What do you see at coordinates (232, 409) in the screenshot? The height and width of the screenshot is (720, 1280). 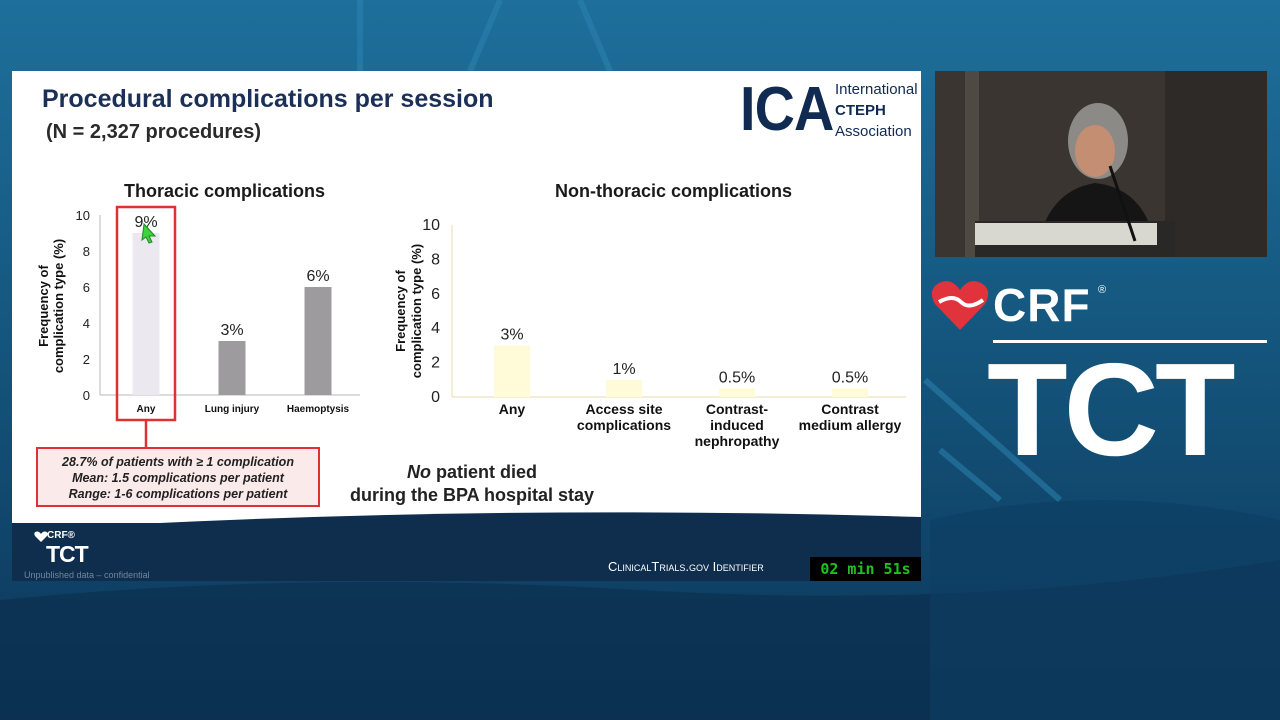 I see `x-tick-label: Lung injury` at bounding box center [232, 409].